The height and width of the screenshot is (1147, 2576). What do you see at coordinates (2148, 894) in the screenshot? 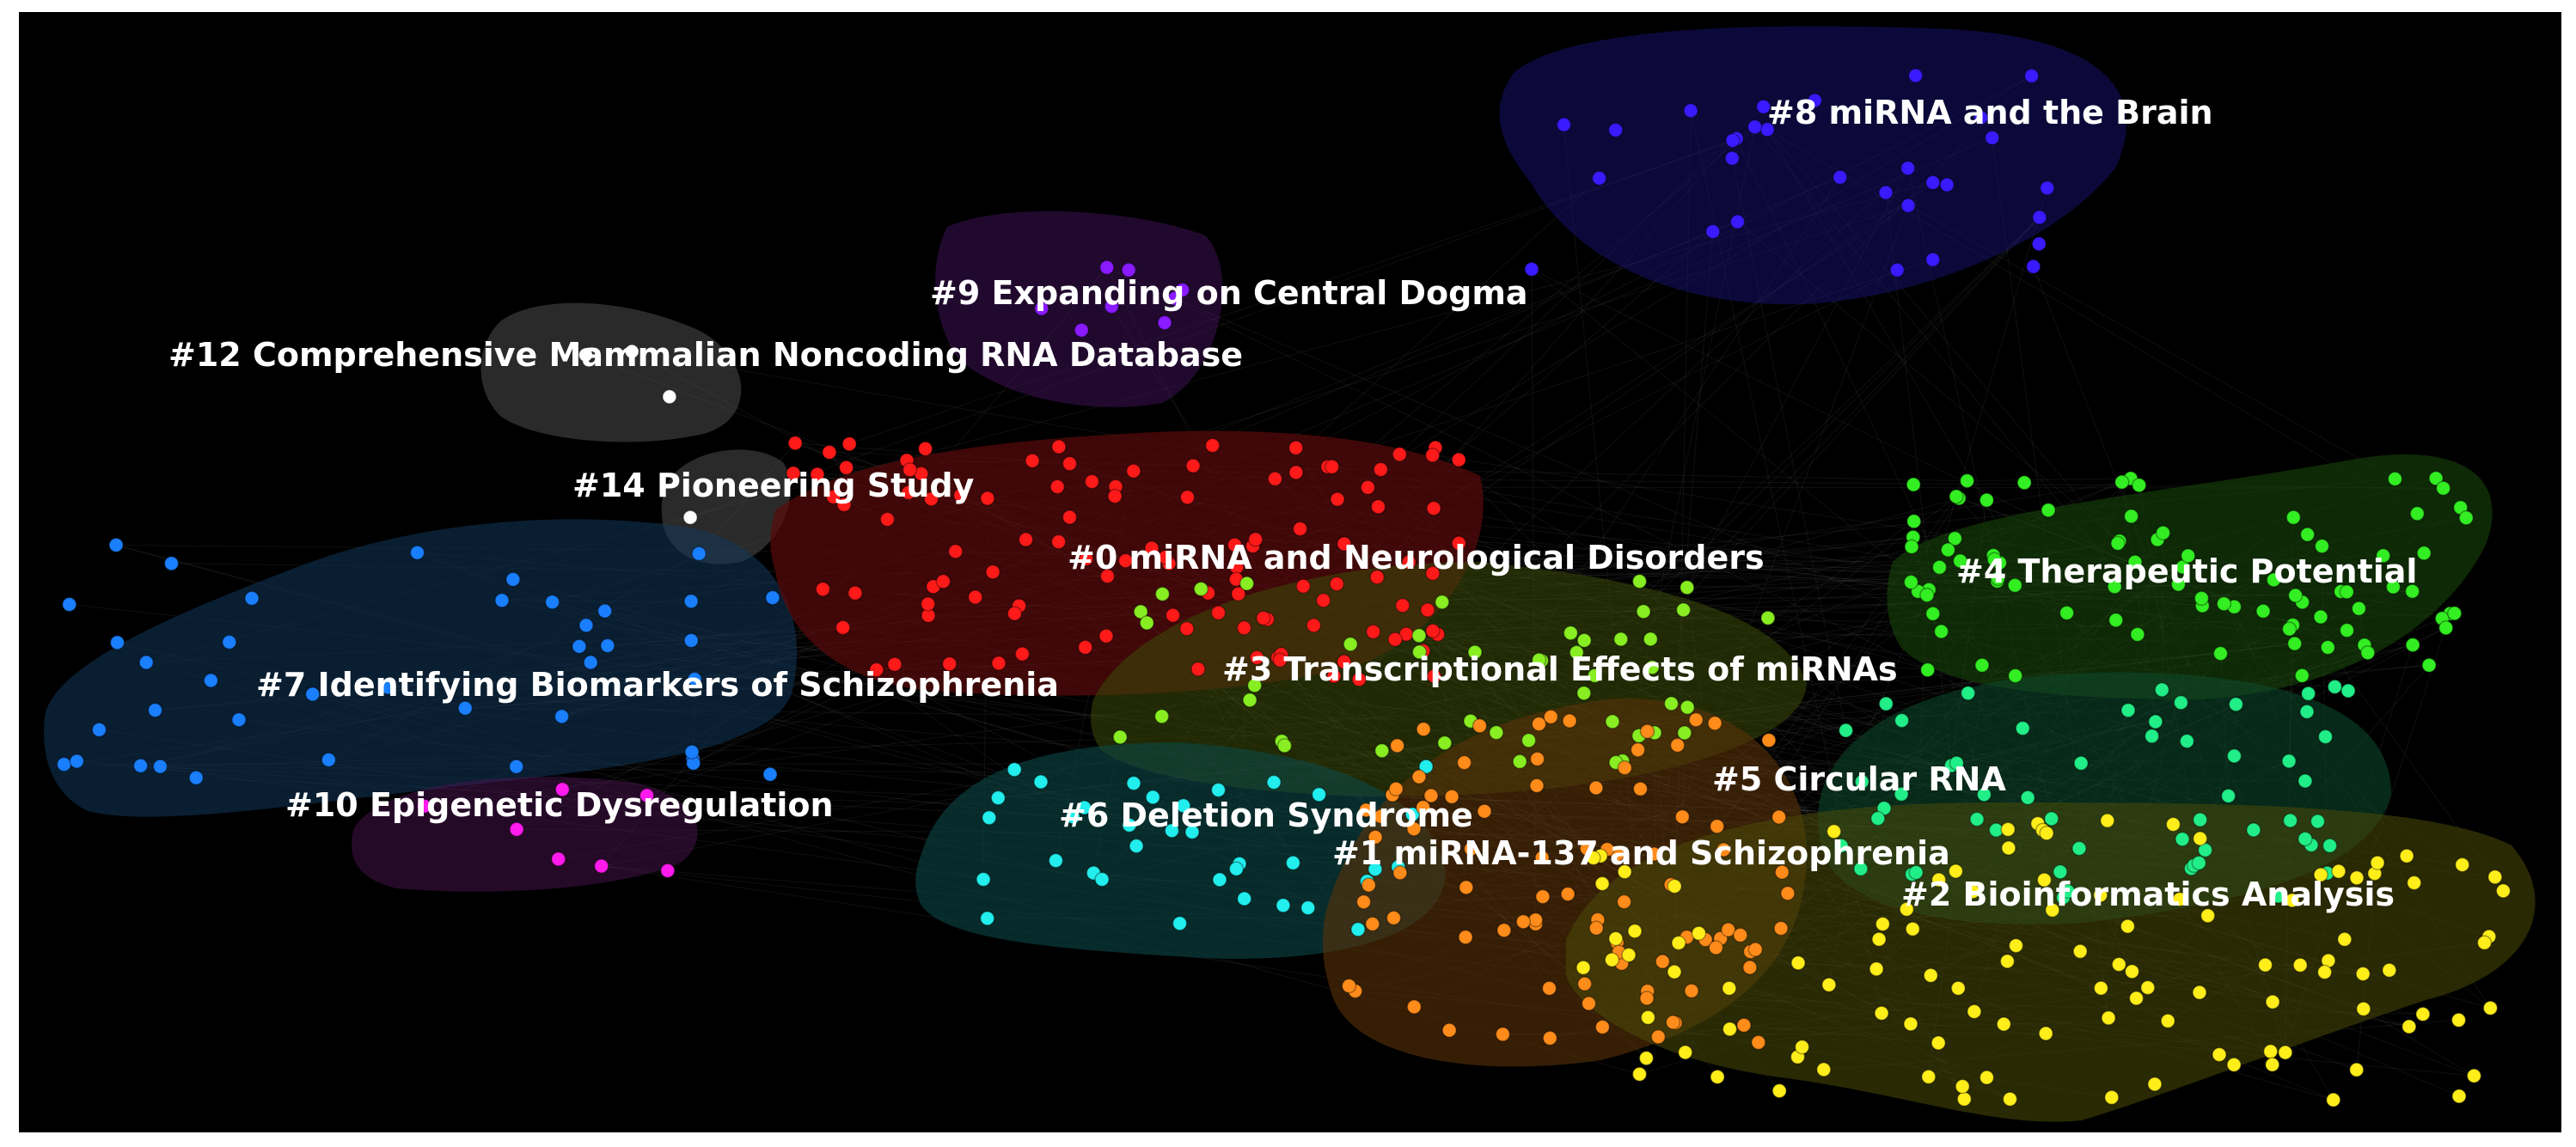
I see `cluster-label-2: #2 Bioinformatics Analysis` at bounding box center [2148, 894].